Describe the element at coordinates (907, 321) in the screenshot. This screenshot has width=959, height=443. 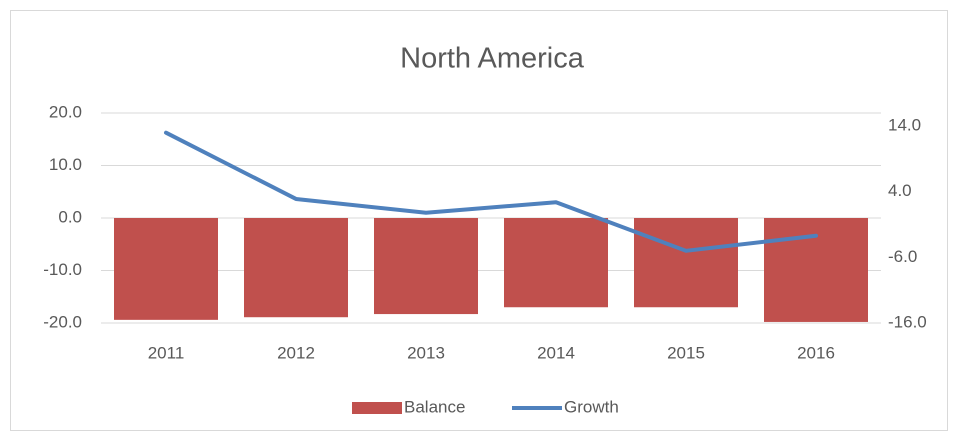
I see `y2-tick-label: -16.0` at that location.